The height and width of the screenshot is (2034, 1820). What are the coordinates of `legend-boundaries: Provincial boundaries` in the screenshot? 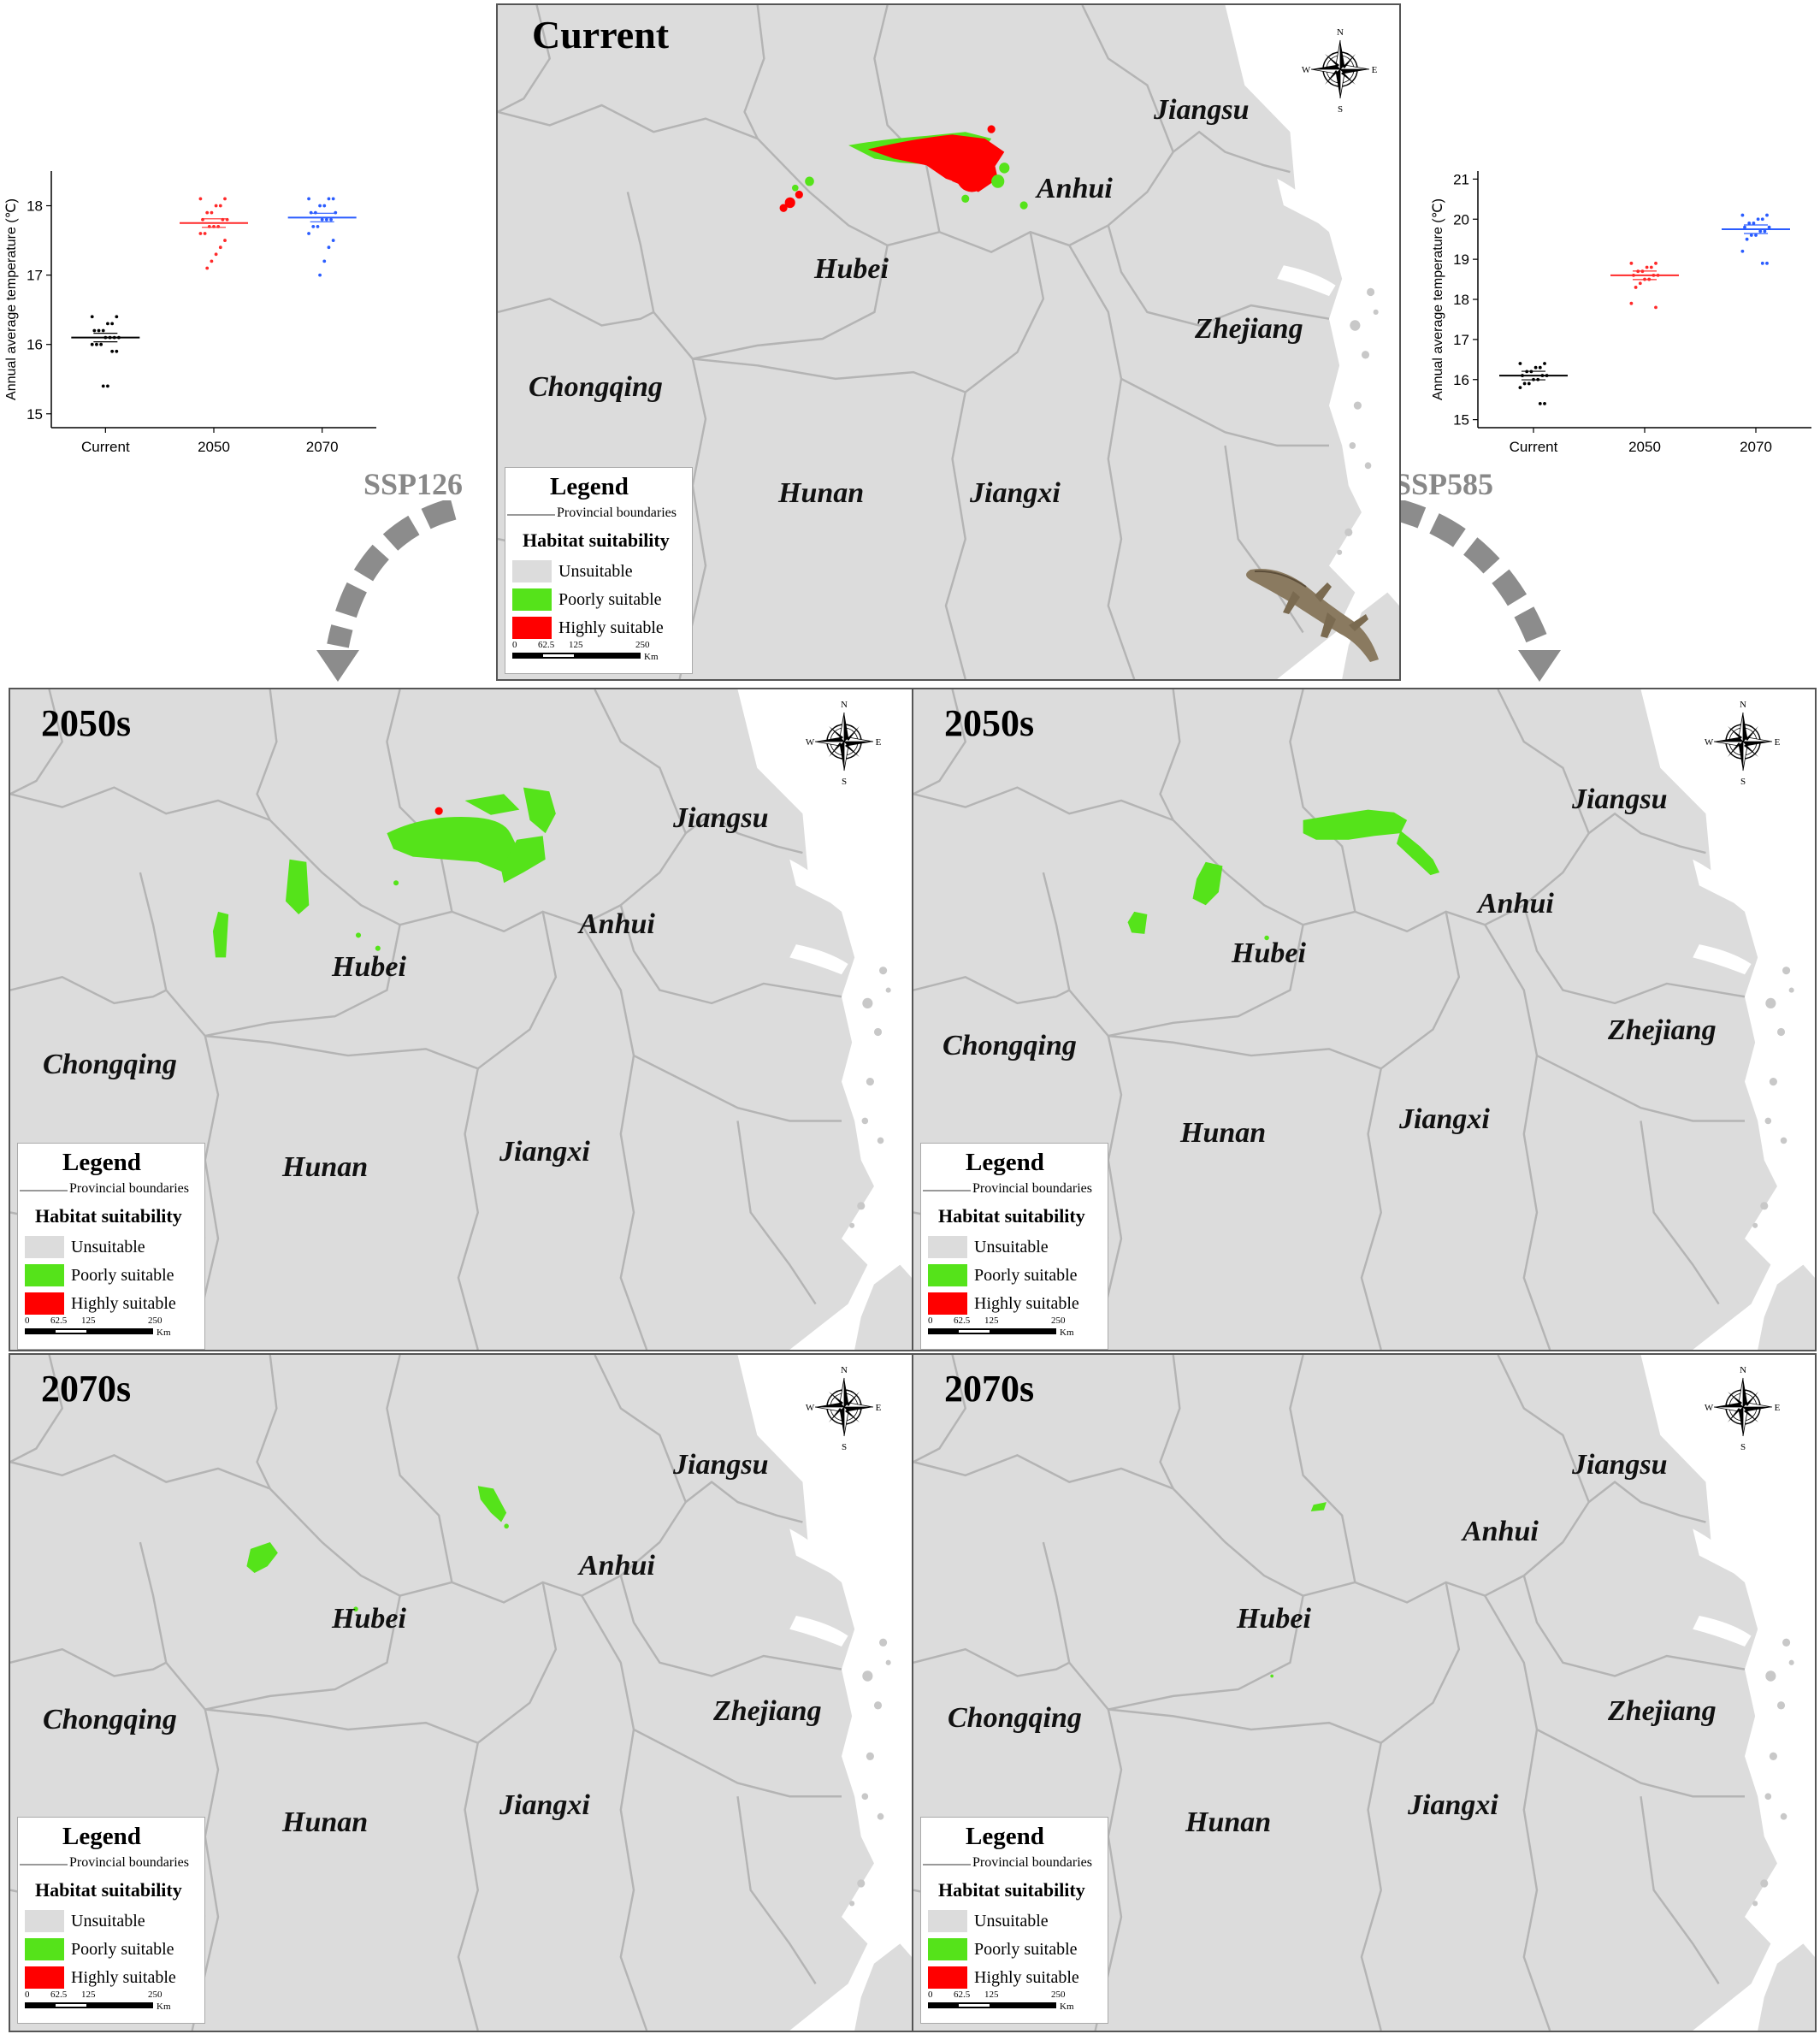 It's located at (129, 1188).